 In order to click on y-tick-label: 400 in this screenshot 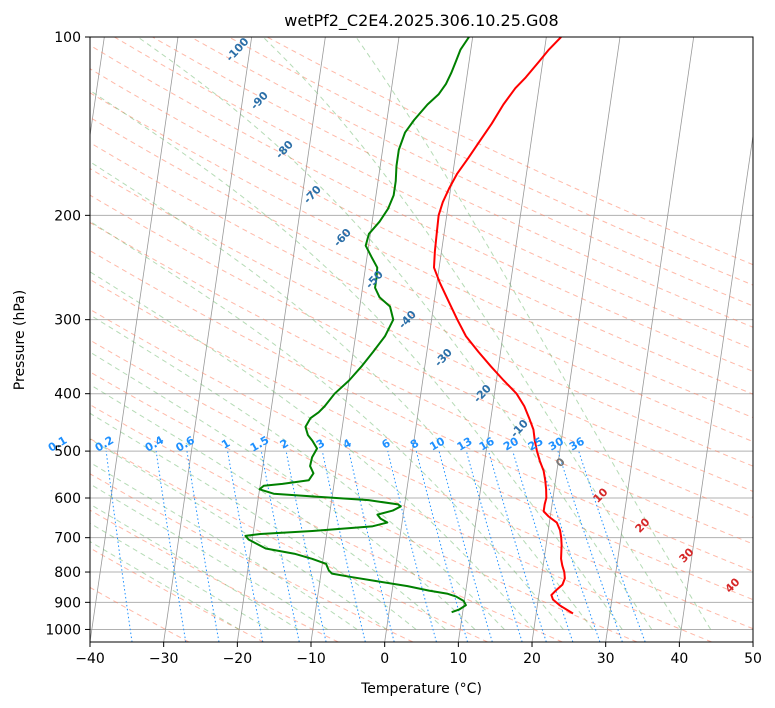, I will do `click(67, 395)`.